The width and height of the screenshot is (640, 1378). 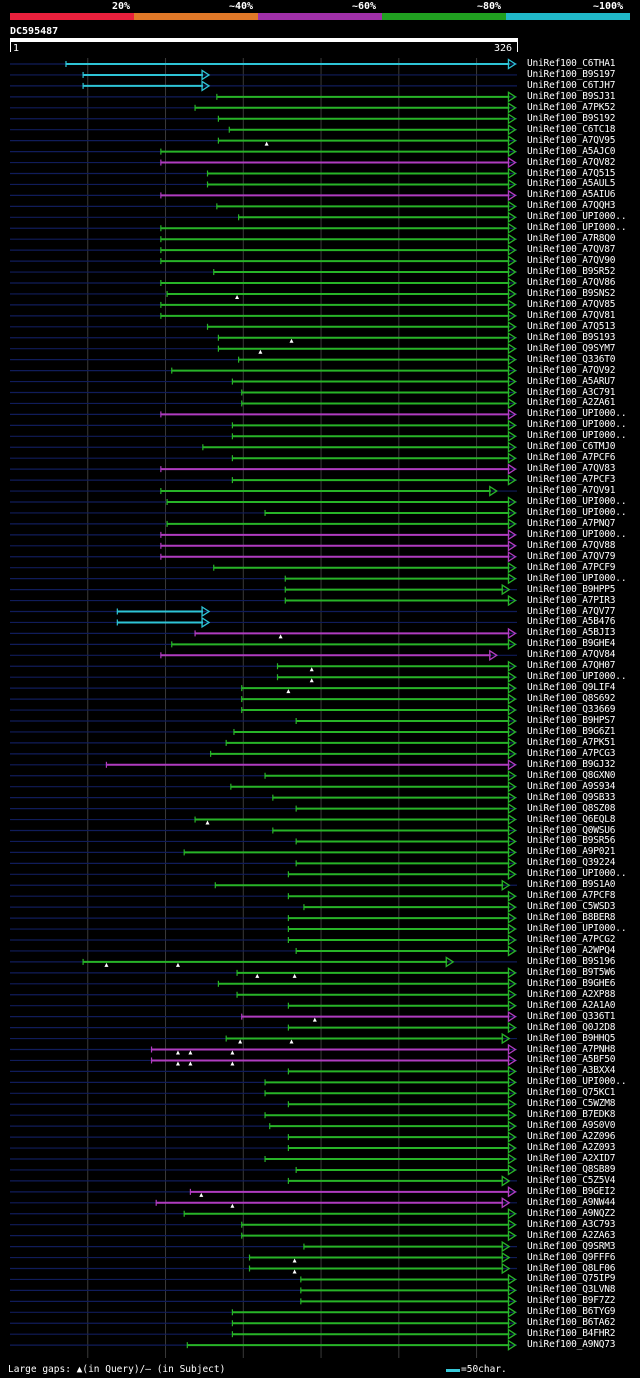 What do you see at coordinates (571, 720) in the screenshot?
I see `hit-label: UniRef100_B9HPS7` at bounding box center [571, 720].